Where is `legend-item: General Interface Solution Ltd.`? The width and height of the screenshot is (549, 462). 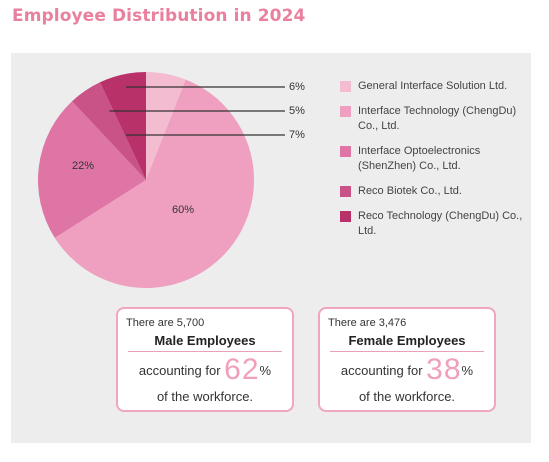 legend-item: General Interface Solution Ltd. is located at coordinates (434, 86).